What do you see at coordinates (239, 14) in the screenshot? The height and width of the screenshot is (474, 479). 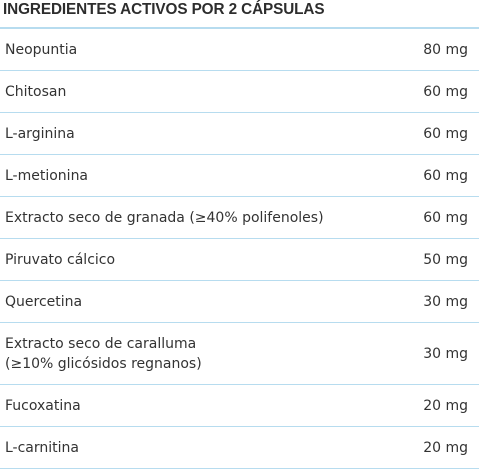 I see `table-header: INGREDIENTES ACTIVOS POR 2 CÁPSULAS` at bounding box center [239, 14].